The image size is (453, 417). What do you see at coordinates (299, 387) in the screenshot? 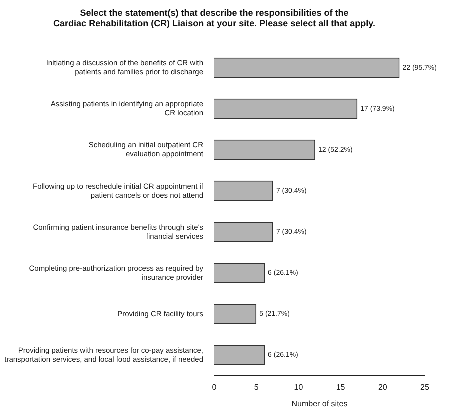
I see `x-tick-label: 10` at bounding box center [299, 387].